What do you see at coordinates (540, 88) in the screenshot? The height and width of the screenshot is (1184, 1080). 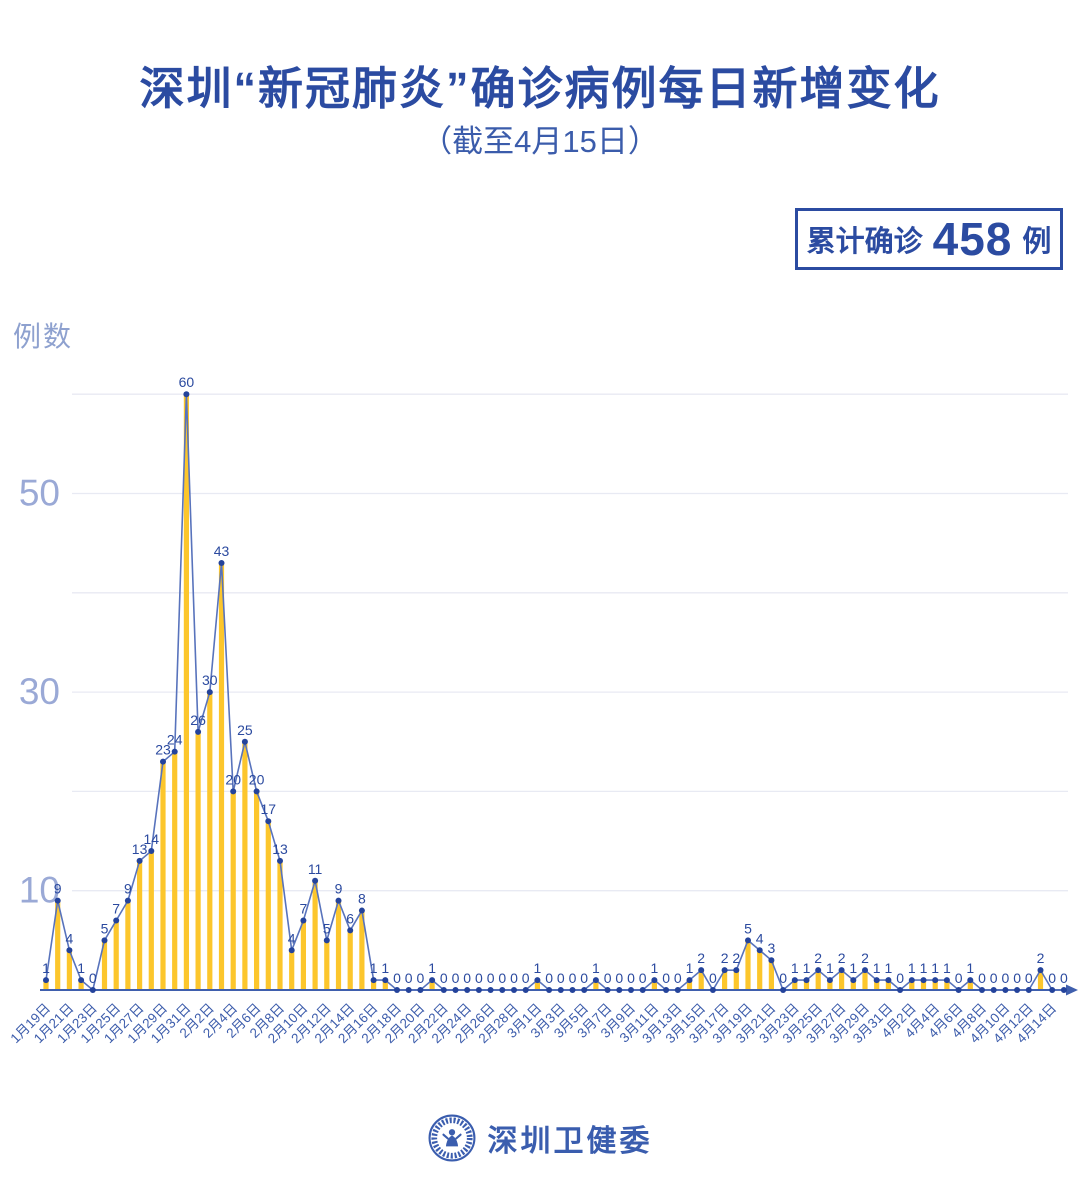 I see `page-title: 深圳“新冠肺炎”确诊病例每日新增变化` at bounding box center [540, 88].